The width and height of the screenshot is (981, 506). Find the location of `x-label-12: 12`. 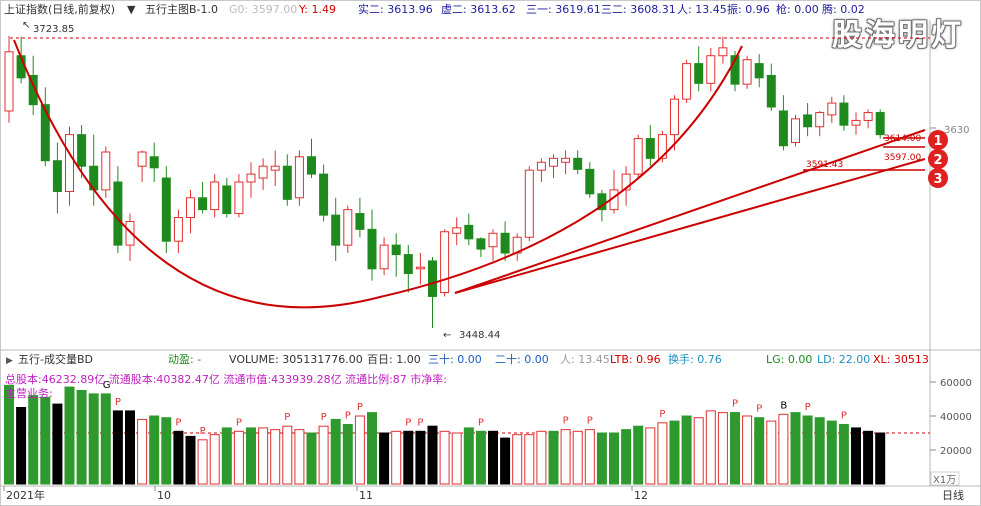

x-label-12: 12 is located at coordinates (641, 495).